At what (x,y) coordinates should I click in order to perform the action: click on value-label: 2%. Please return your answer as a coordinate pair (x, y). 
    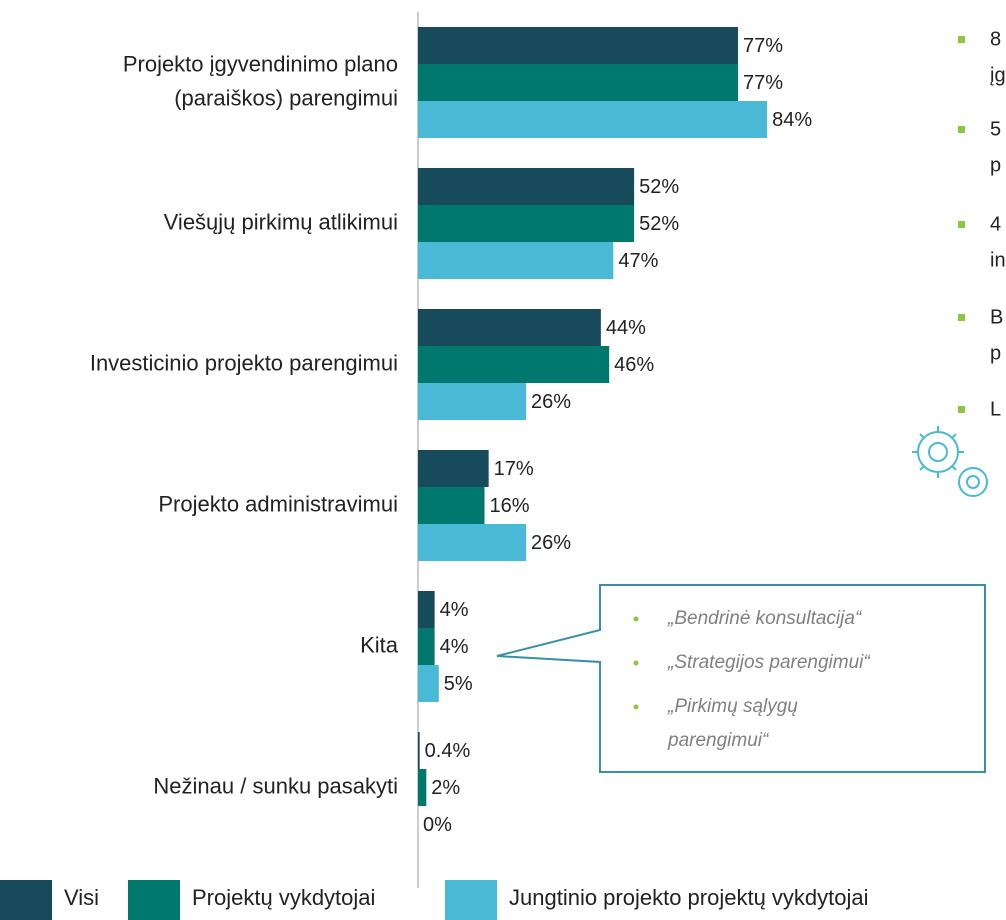
    Looking at the image, I should click on (445, 788).